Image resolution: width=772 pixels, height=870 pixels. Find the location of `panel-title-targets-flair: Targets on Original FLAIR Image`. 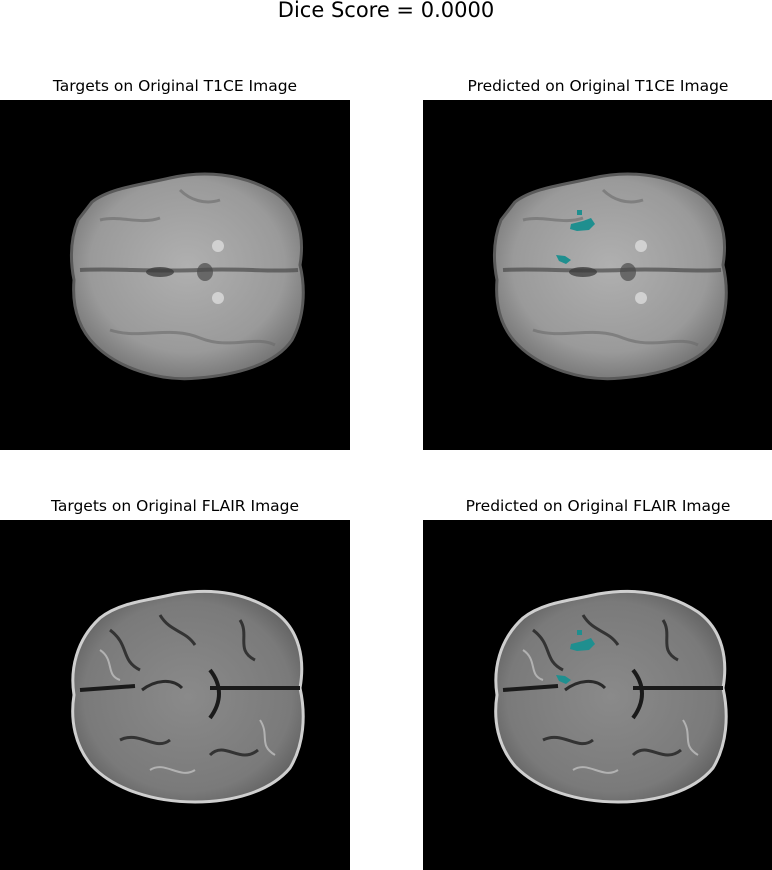

panel-title-targets-flair: Targets on Original FLAIR Image is located at coordinates (175, 506).